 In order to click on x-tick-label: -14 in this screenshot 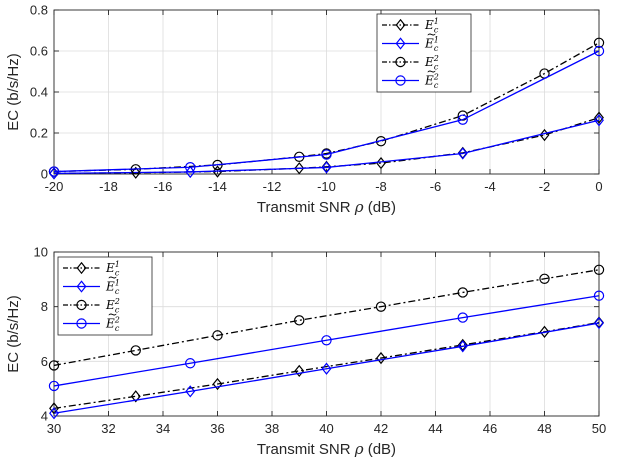, I will do `click(217, 186)`.